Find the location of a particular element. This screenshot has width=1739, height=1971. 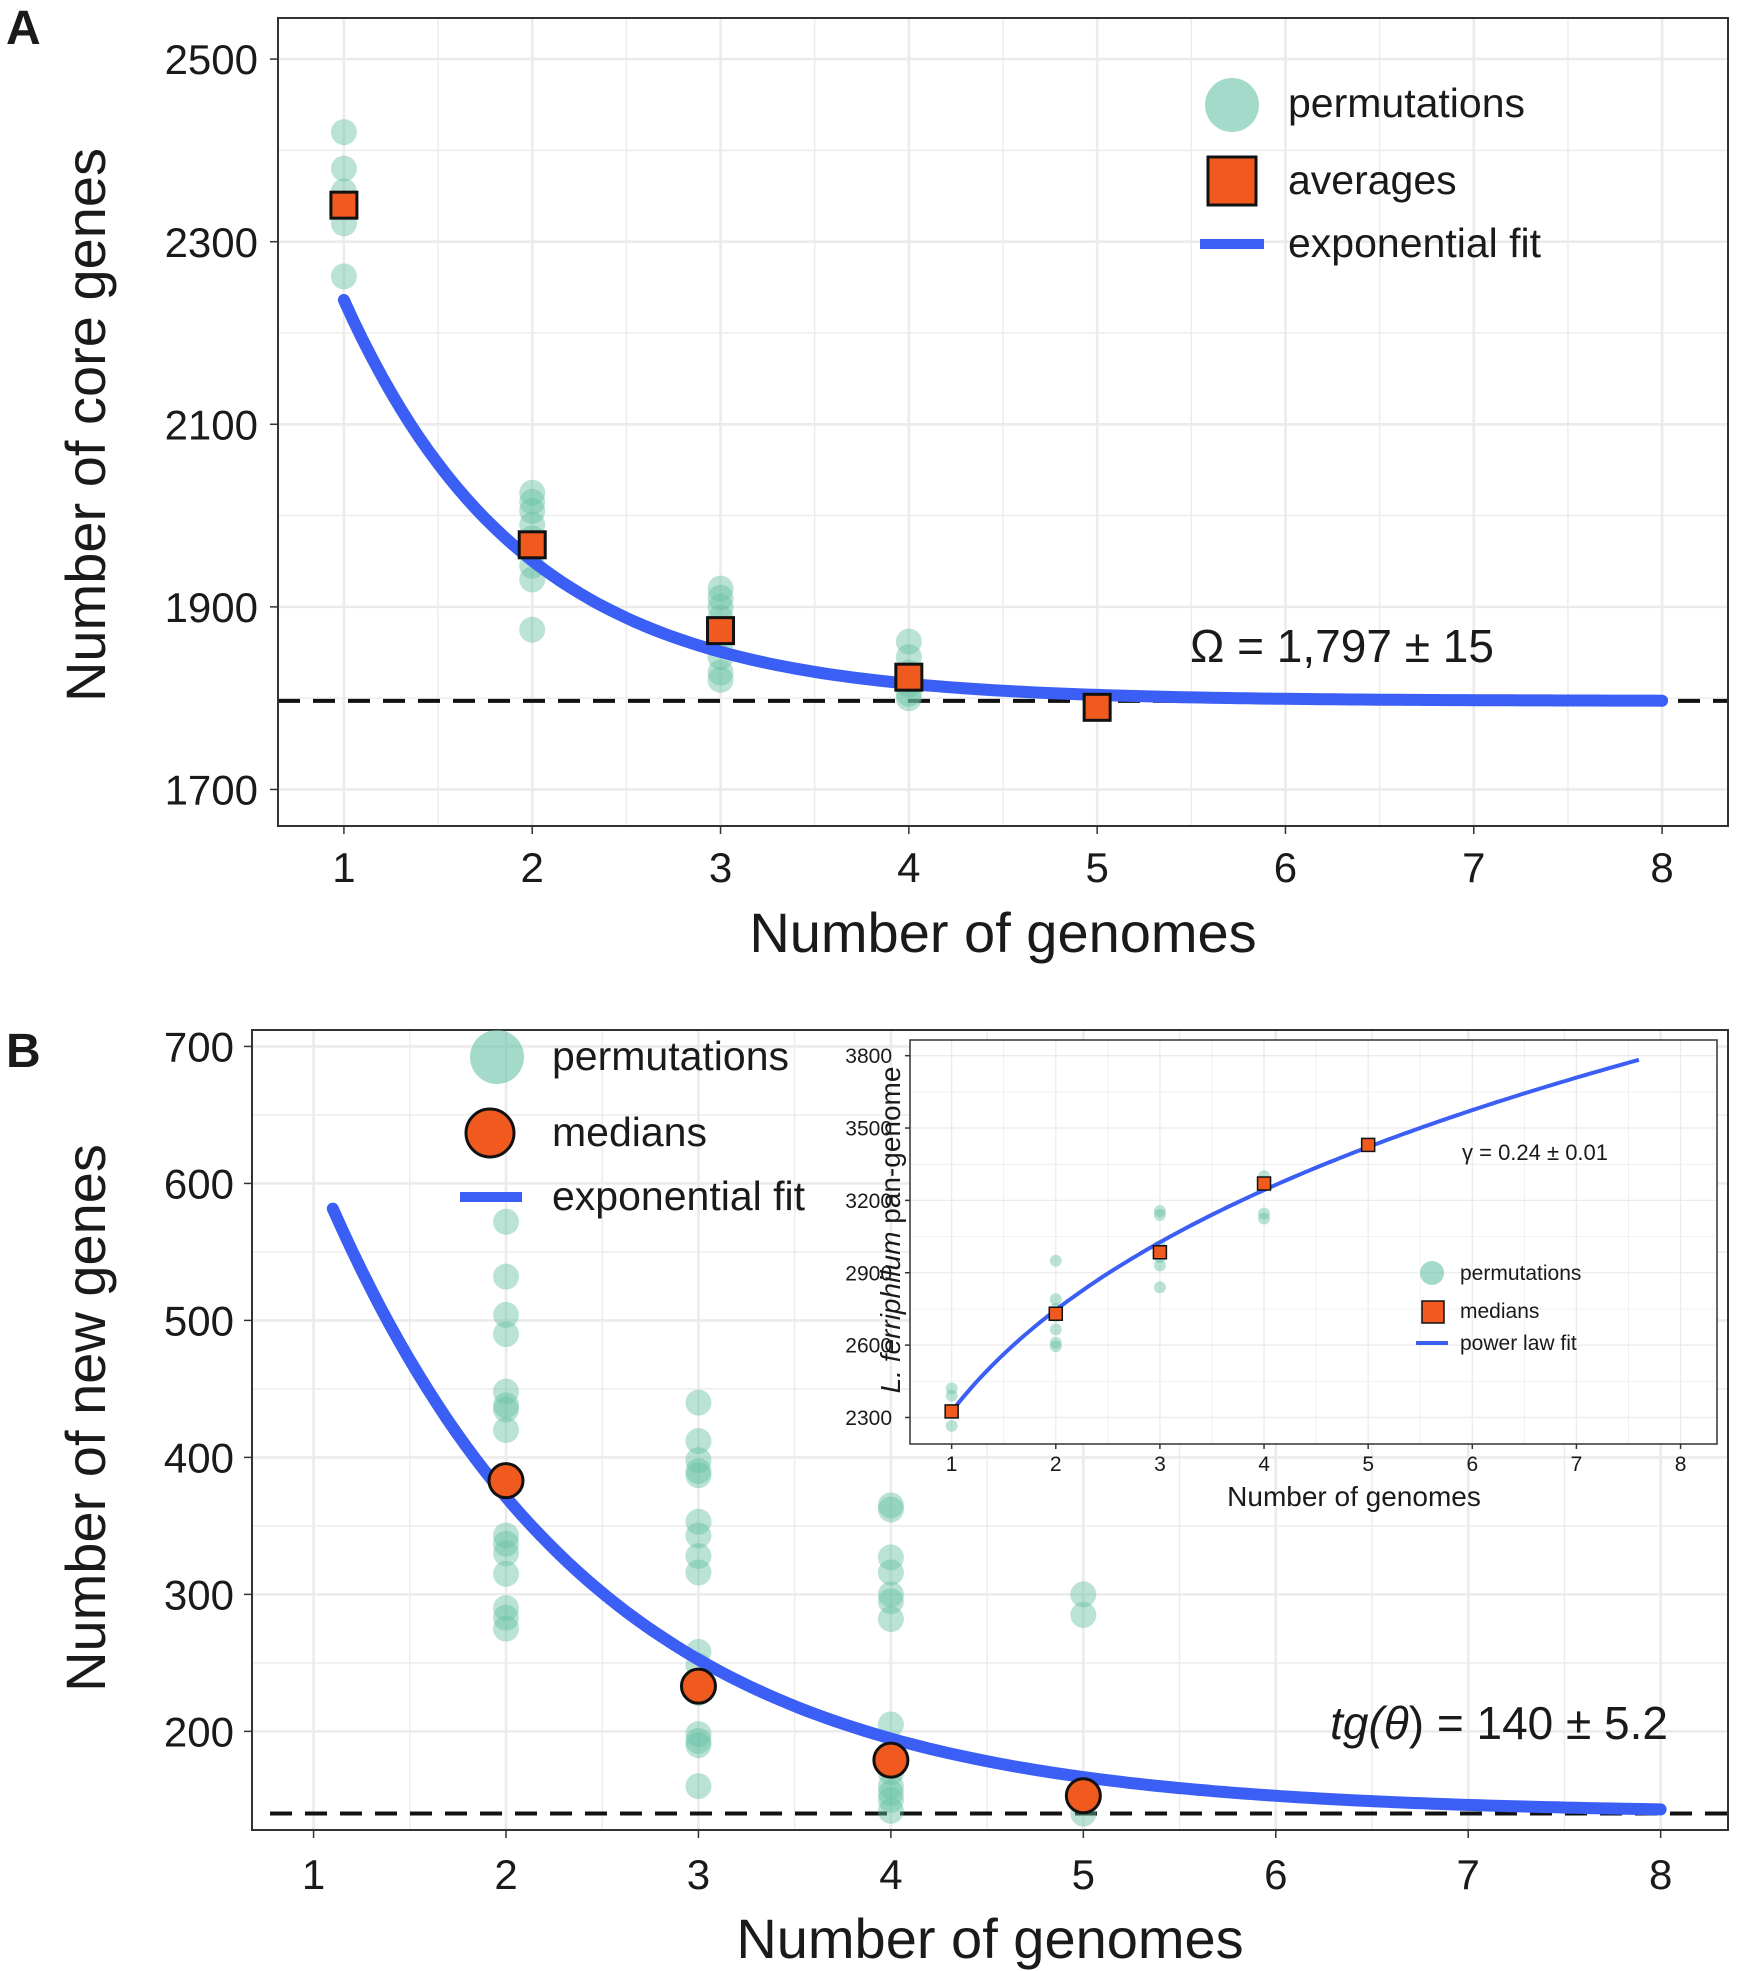

inset-grid is located at coordinates (1313, 1242).